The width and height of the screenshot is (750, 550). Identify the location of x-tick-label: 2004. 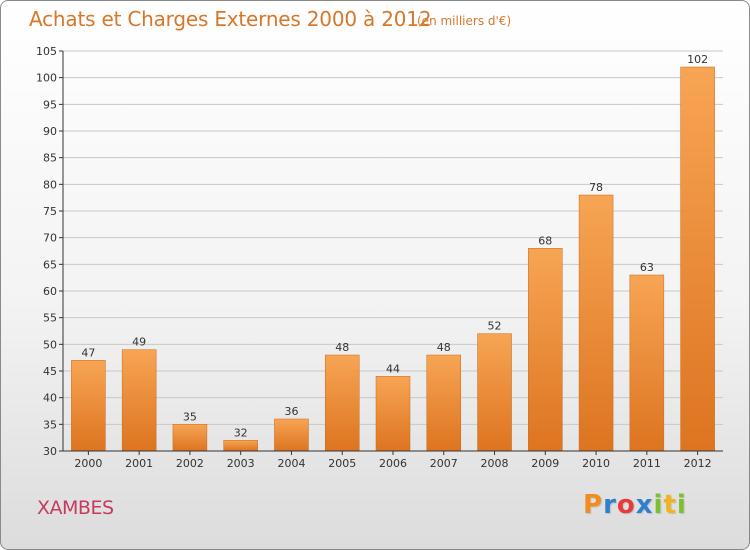
(291, 463).